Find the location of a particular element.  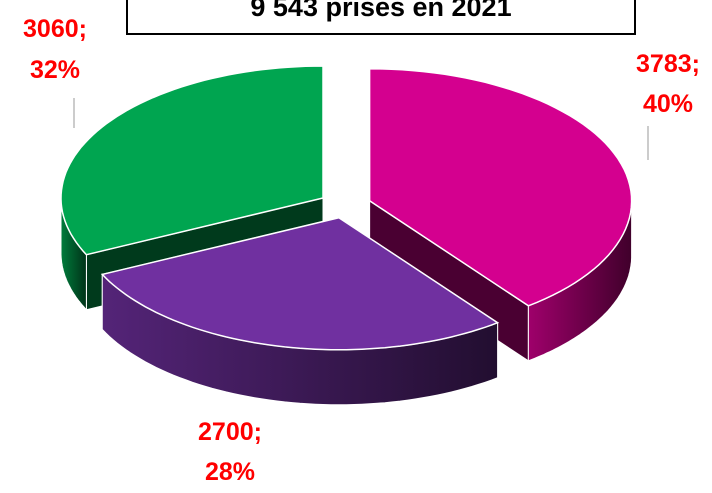

value-label: 3060; is located at coordinates (55, 29).